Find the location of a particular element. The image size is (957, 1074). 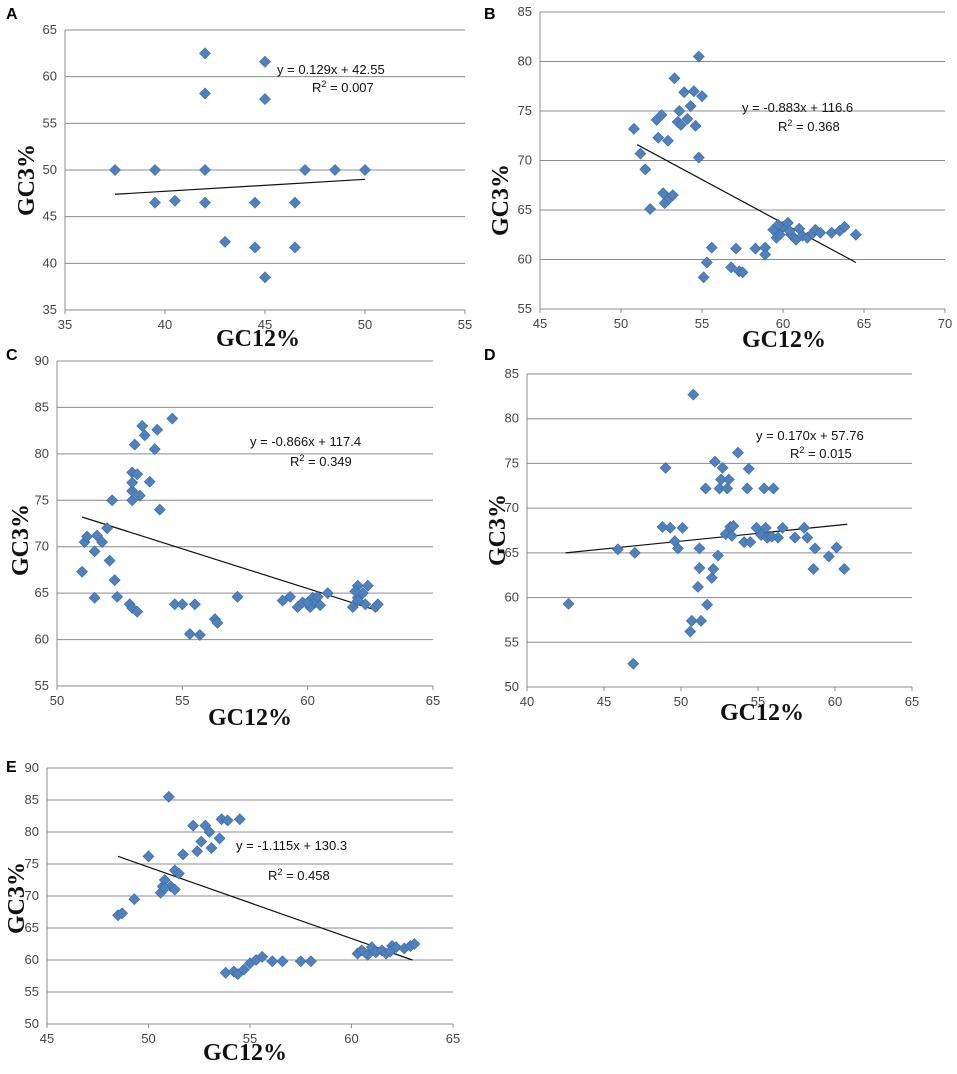

y-tick-label: 90 is located at coordinates (32, 767).